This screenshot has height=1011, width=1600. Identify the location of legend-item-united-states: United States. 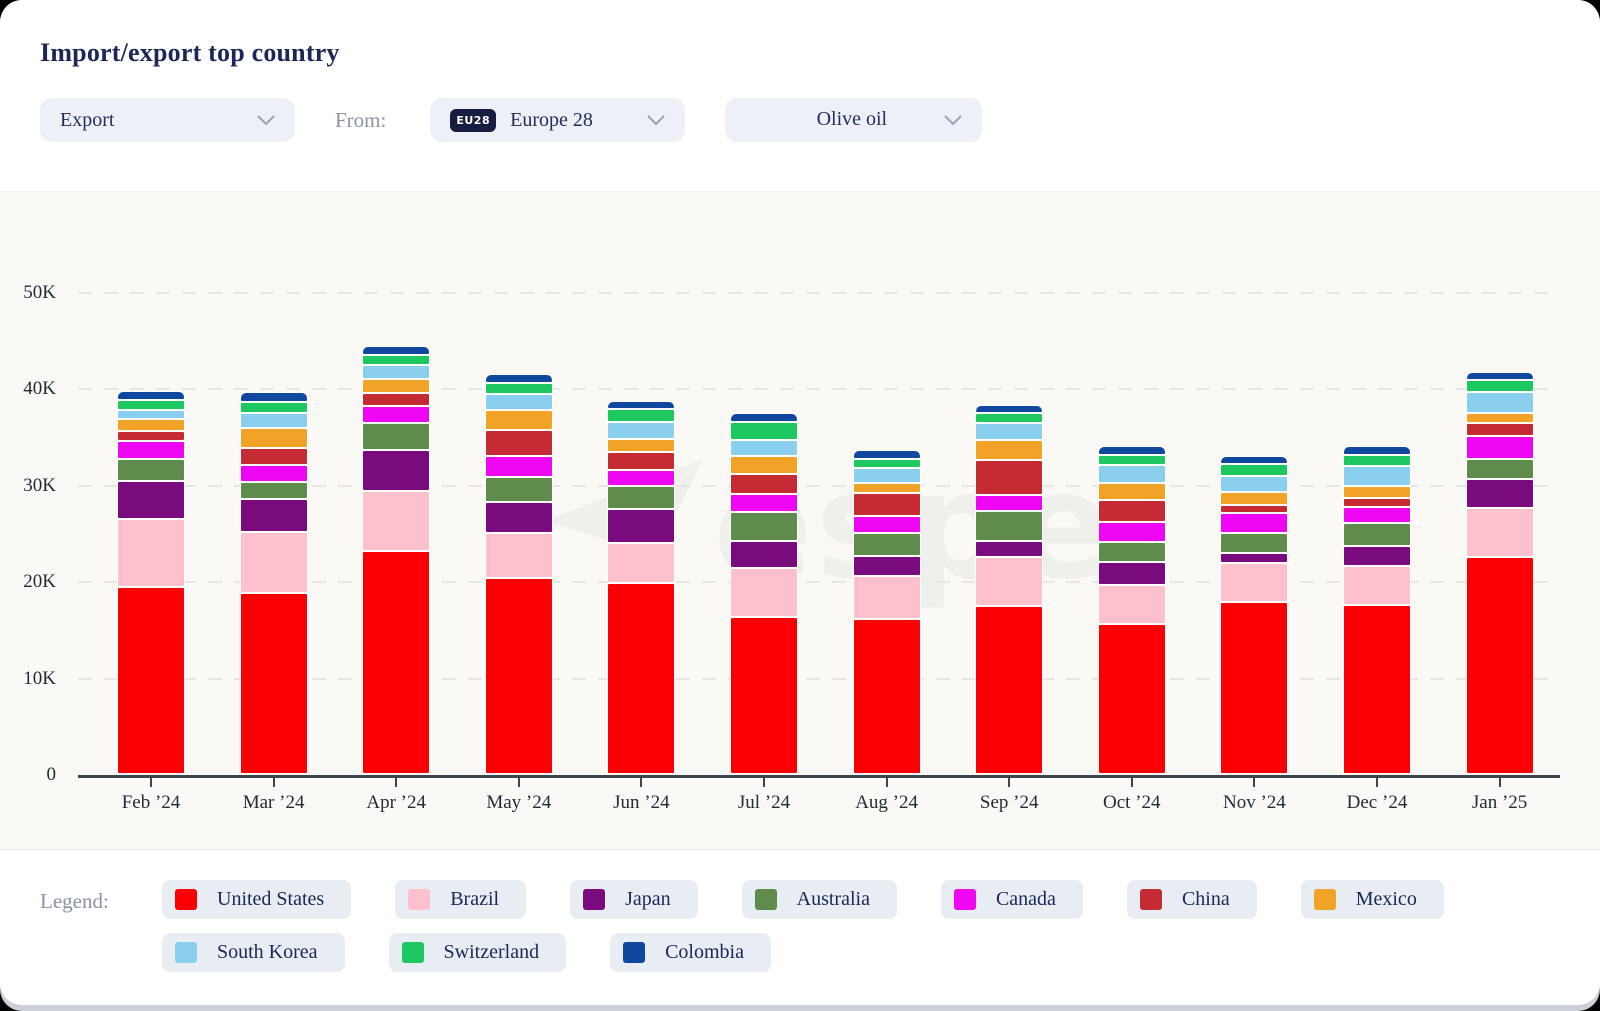
(257, 899).